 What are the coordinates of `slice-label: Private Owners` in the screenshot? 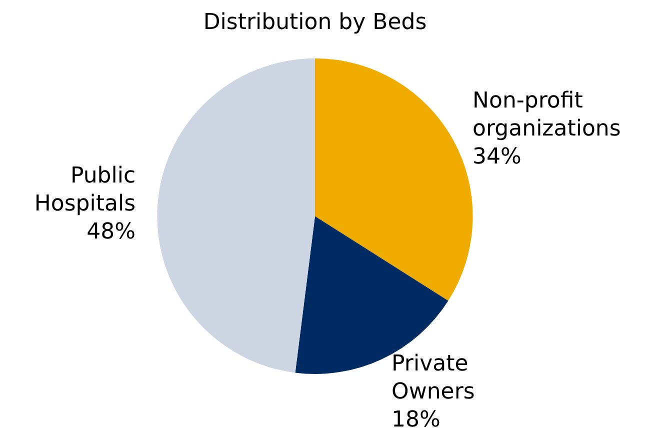 It's located at (433, 378).